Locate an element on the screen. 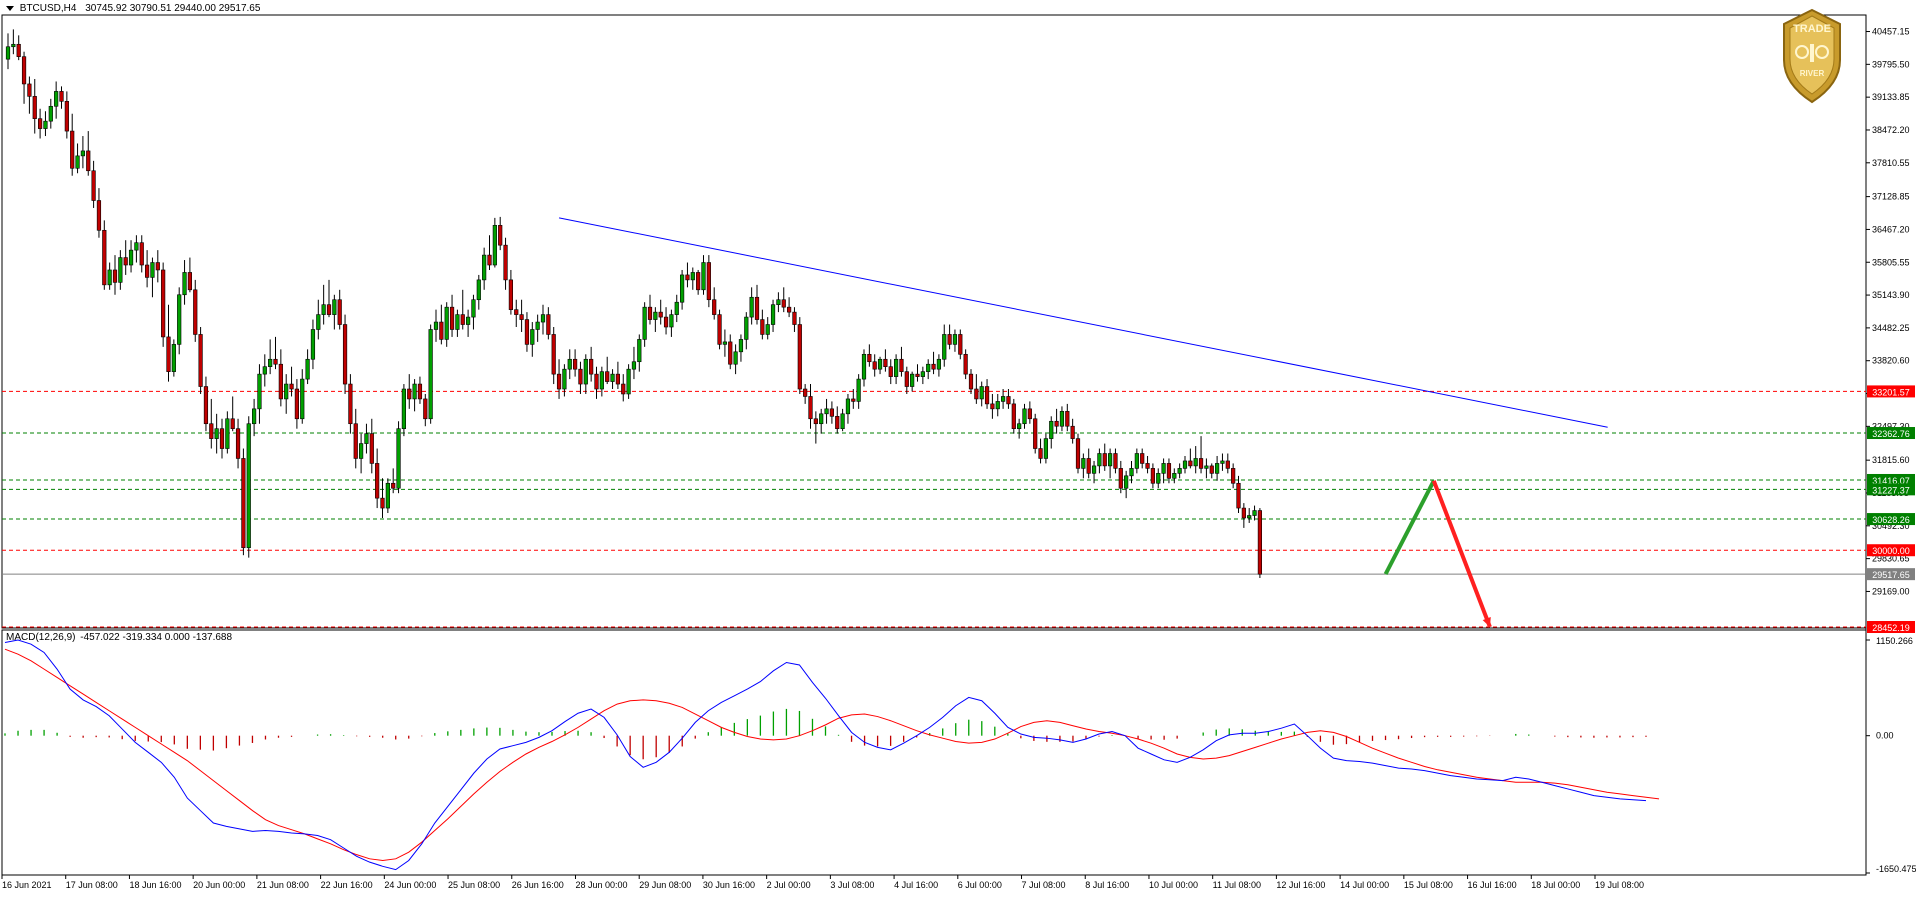 The width and height of the screenshot is (1916, 901). price-tick-label: 33820.60 is located at coordinates (1891, 361).